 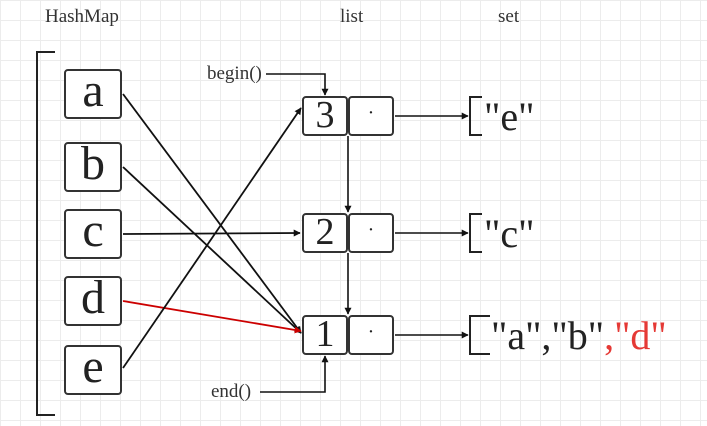 I want to click on begin-label: begin(), so click(x=234, y=73).